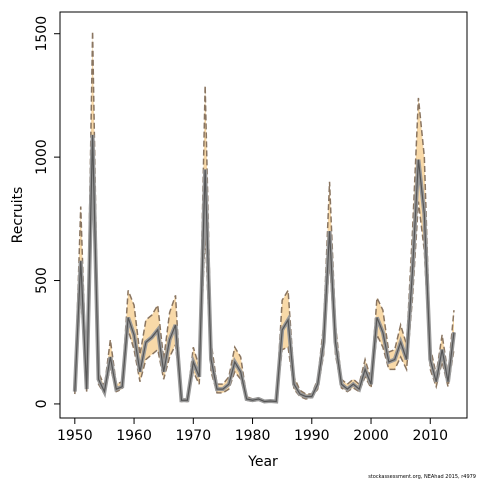 The image size is (480, 480). I want to click on x-tick-label: 1950, so click(75, 436).